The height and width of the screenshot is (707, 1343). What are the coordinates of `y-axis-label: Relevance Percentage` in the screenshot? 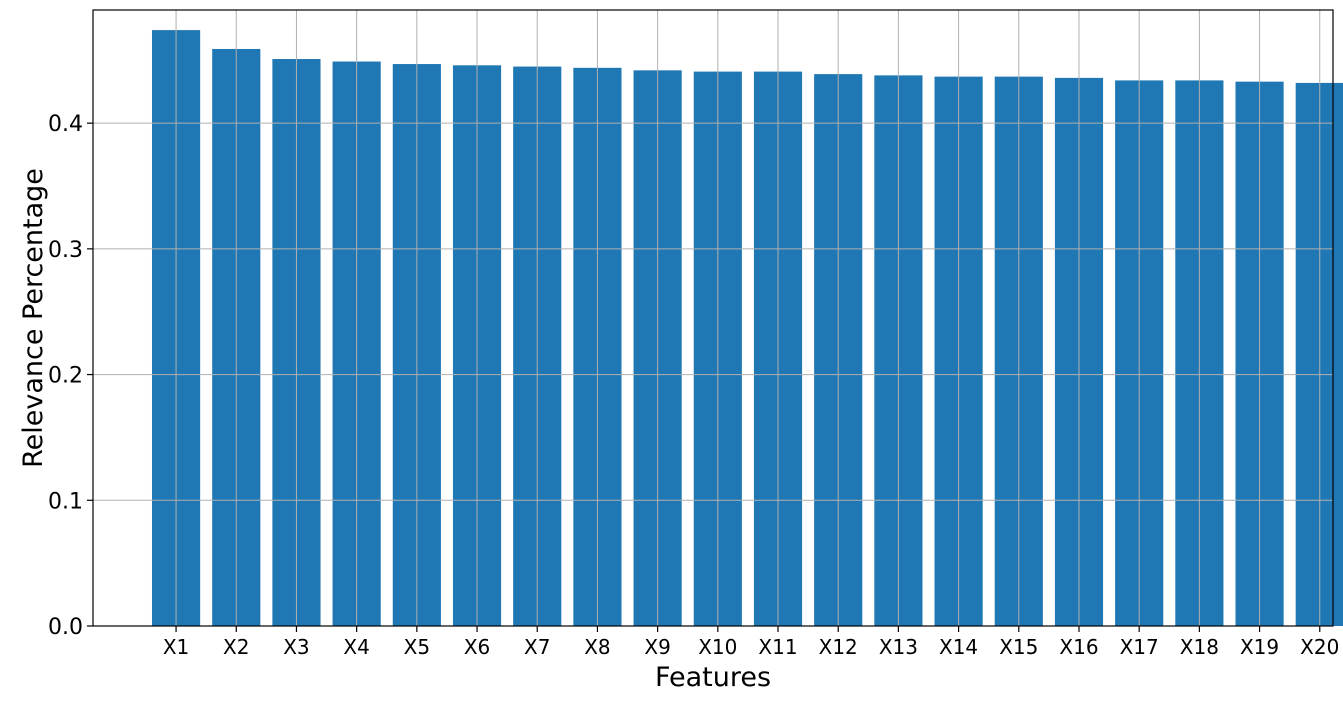 It's located at (33, 318).